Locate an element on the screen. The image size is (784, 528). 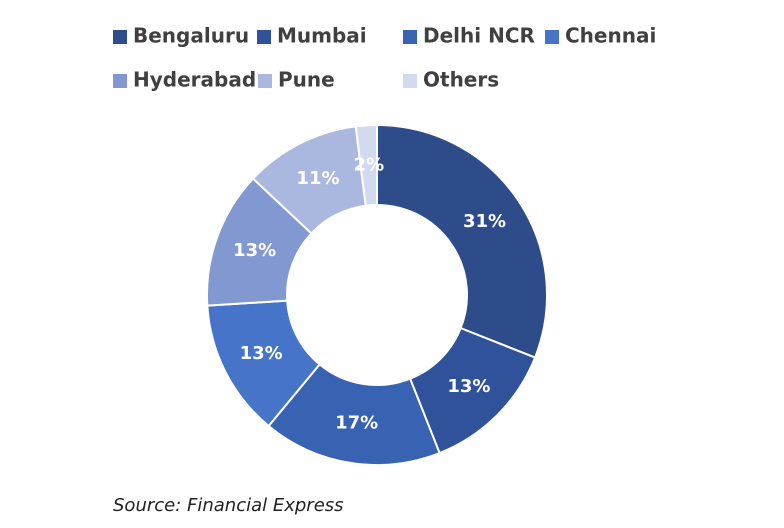
data-label: 2% is located at coordinates (369, 164).